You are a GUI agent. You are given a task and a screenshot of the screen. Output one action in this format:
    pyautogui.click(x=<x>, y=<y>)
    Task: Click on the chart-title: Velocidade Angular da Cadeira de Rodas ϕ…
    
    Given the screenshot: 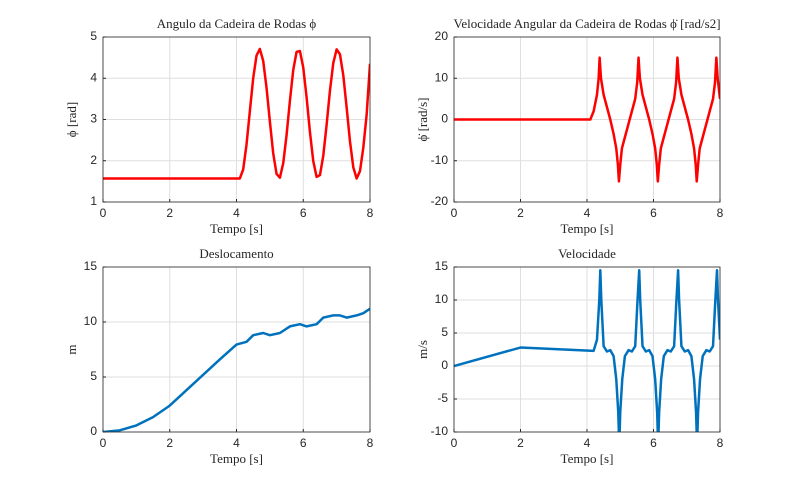 What is the action you would take?
    pyautogui.click(x=586, y=23)
    